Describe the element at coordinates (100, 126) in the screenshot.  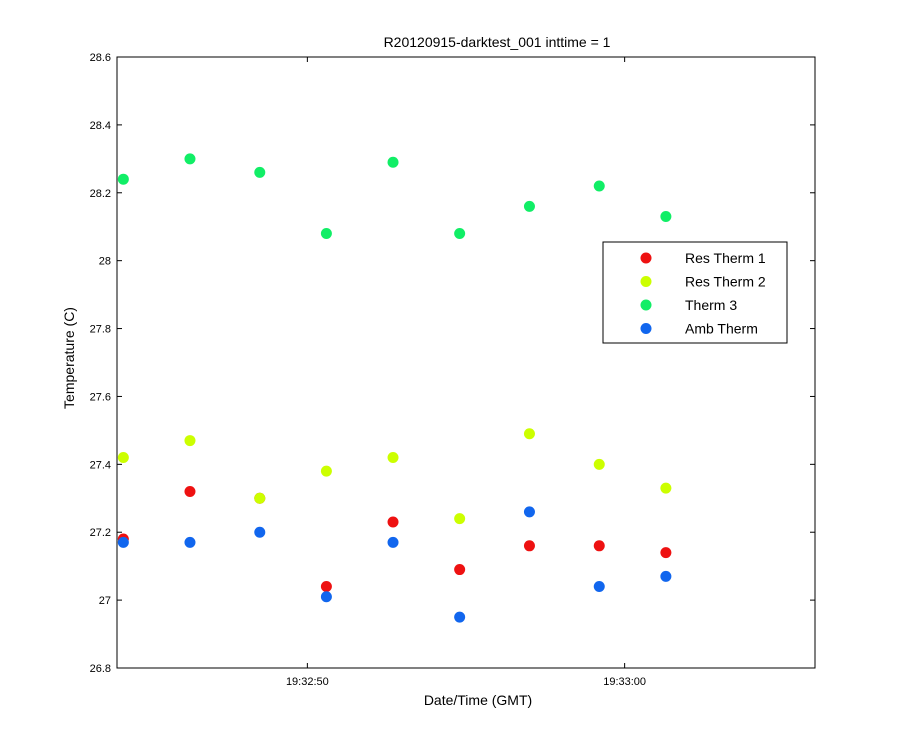
I see `y-tick-label: 28.4` at that location.